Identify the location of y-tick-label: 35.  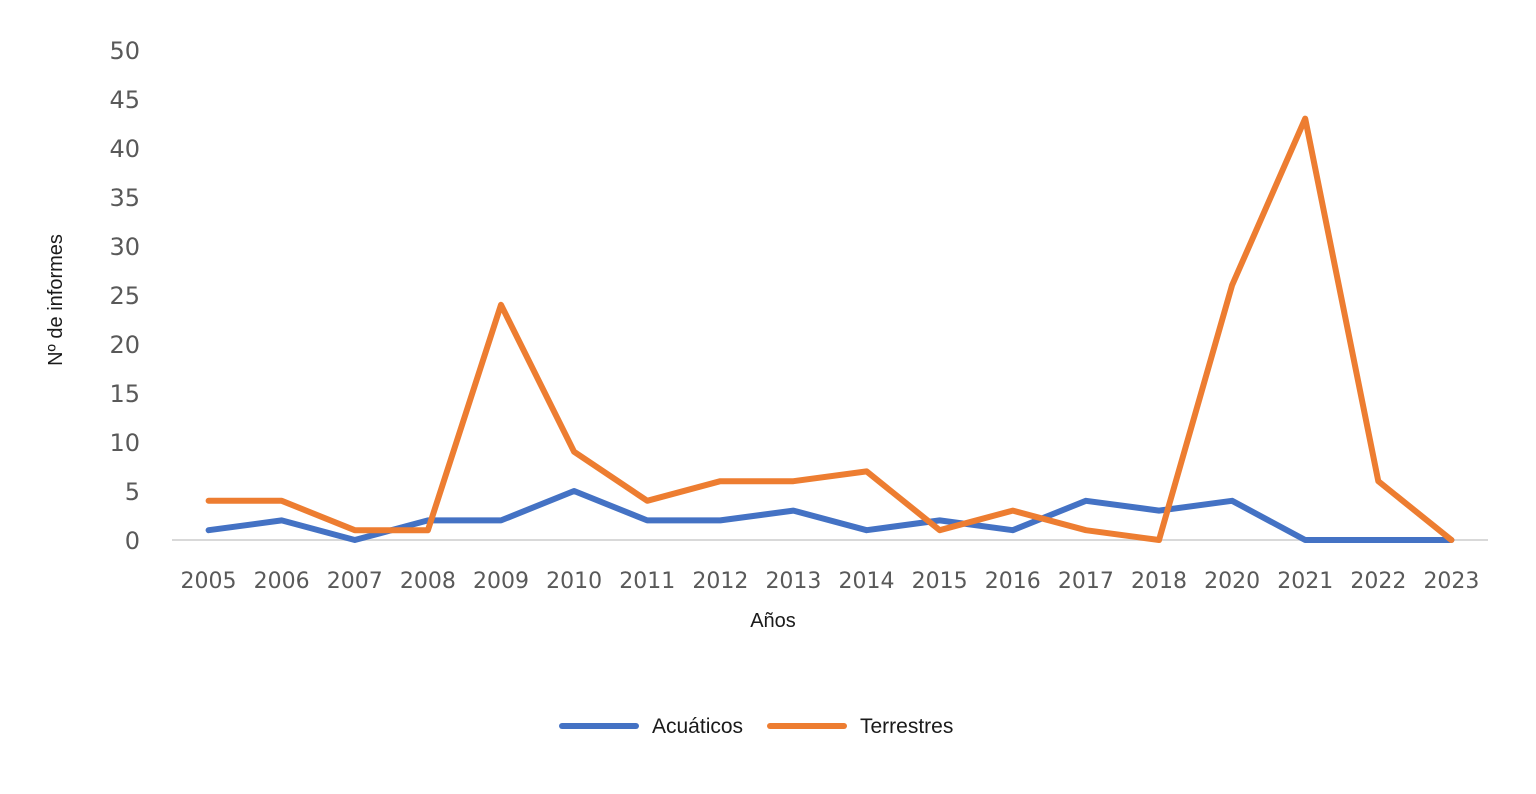
(124, 198).